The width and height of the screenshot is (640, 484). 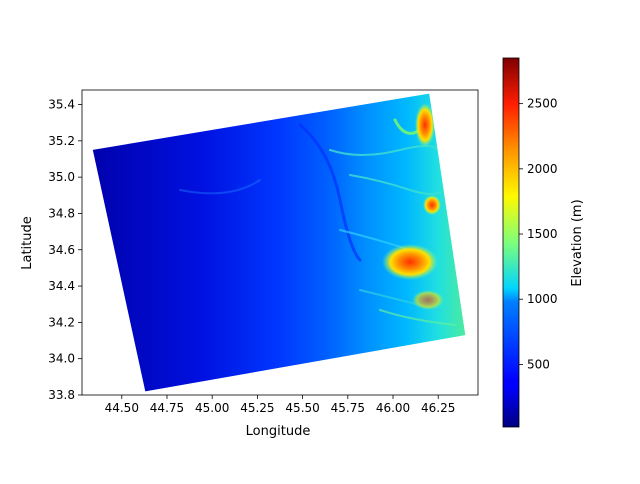 I want to click on y-axis: 33.8 34.0 34.2 34.4 34.6 34.8 35.0 35.2 35.4, so click(x=65, y=250).